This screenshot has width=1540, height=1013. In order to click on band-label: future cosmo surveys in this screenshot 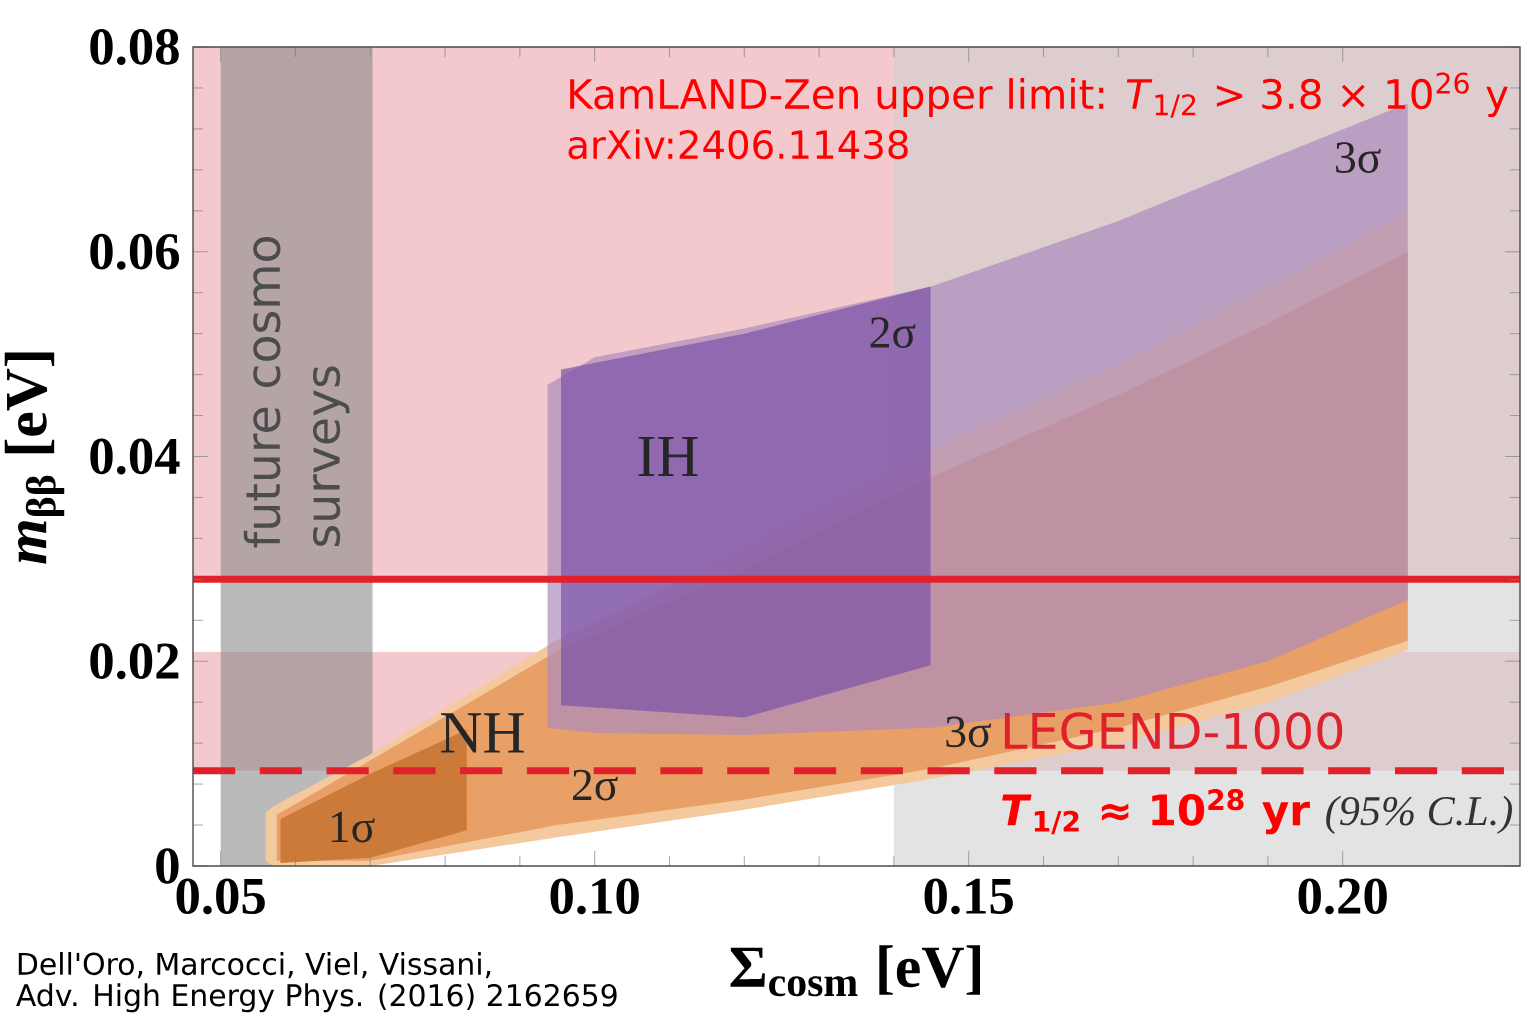, I will do `click(296, 392)`.